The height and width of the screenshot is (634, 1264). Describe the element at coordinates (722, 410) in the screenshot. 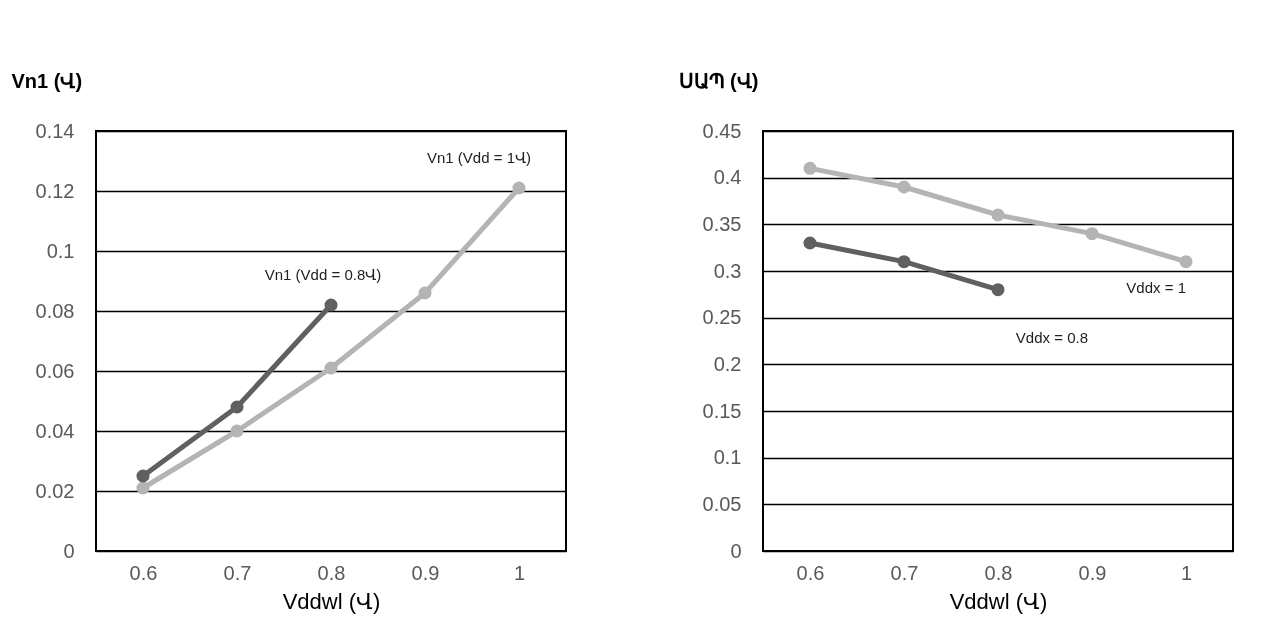

I see `y-tick-label: 0.15` at that location.